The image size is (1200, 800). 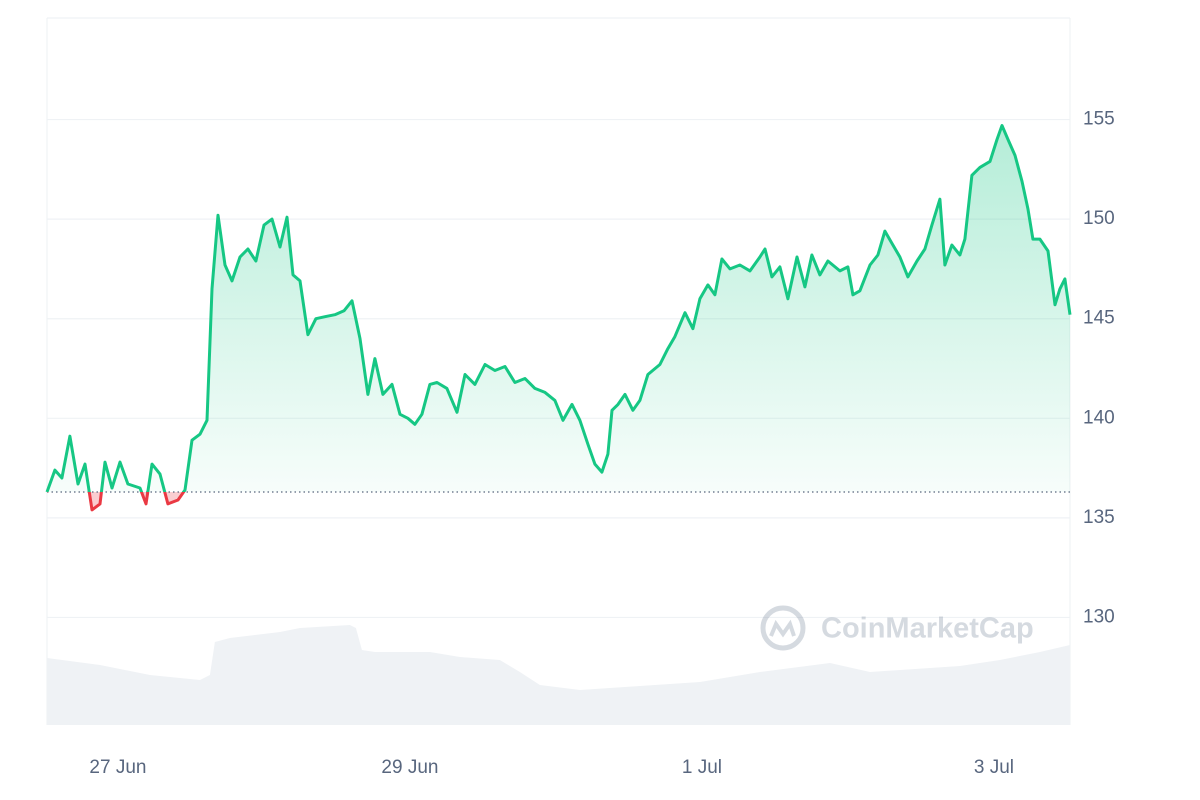 What do you see at coordinates (1099, 417) in the screenshot?
I see `y-tick-label: 140` at bounding box center [1099, 417].